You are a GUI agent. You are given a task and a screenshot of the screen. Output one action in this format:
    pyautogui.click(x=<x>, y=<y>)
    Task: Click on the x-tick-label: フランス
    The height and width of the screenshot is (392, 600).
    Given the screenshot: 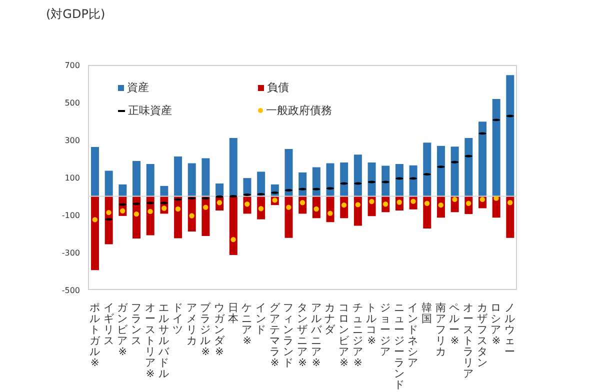 What is the action you would take?
    pyautogui.click(x=136, y=324)
    